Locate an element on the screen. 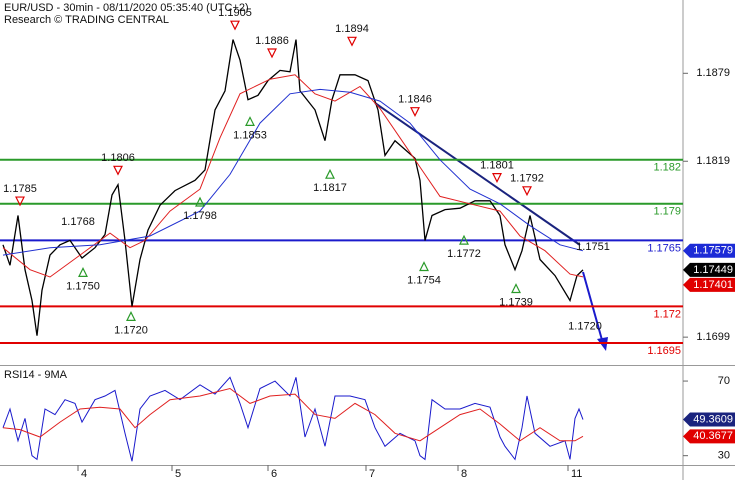  x-tick-label: 5 is located at coordinates (178, 474).